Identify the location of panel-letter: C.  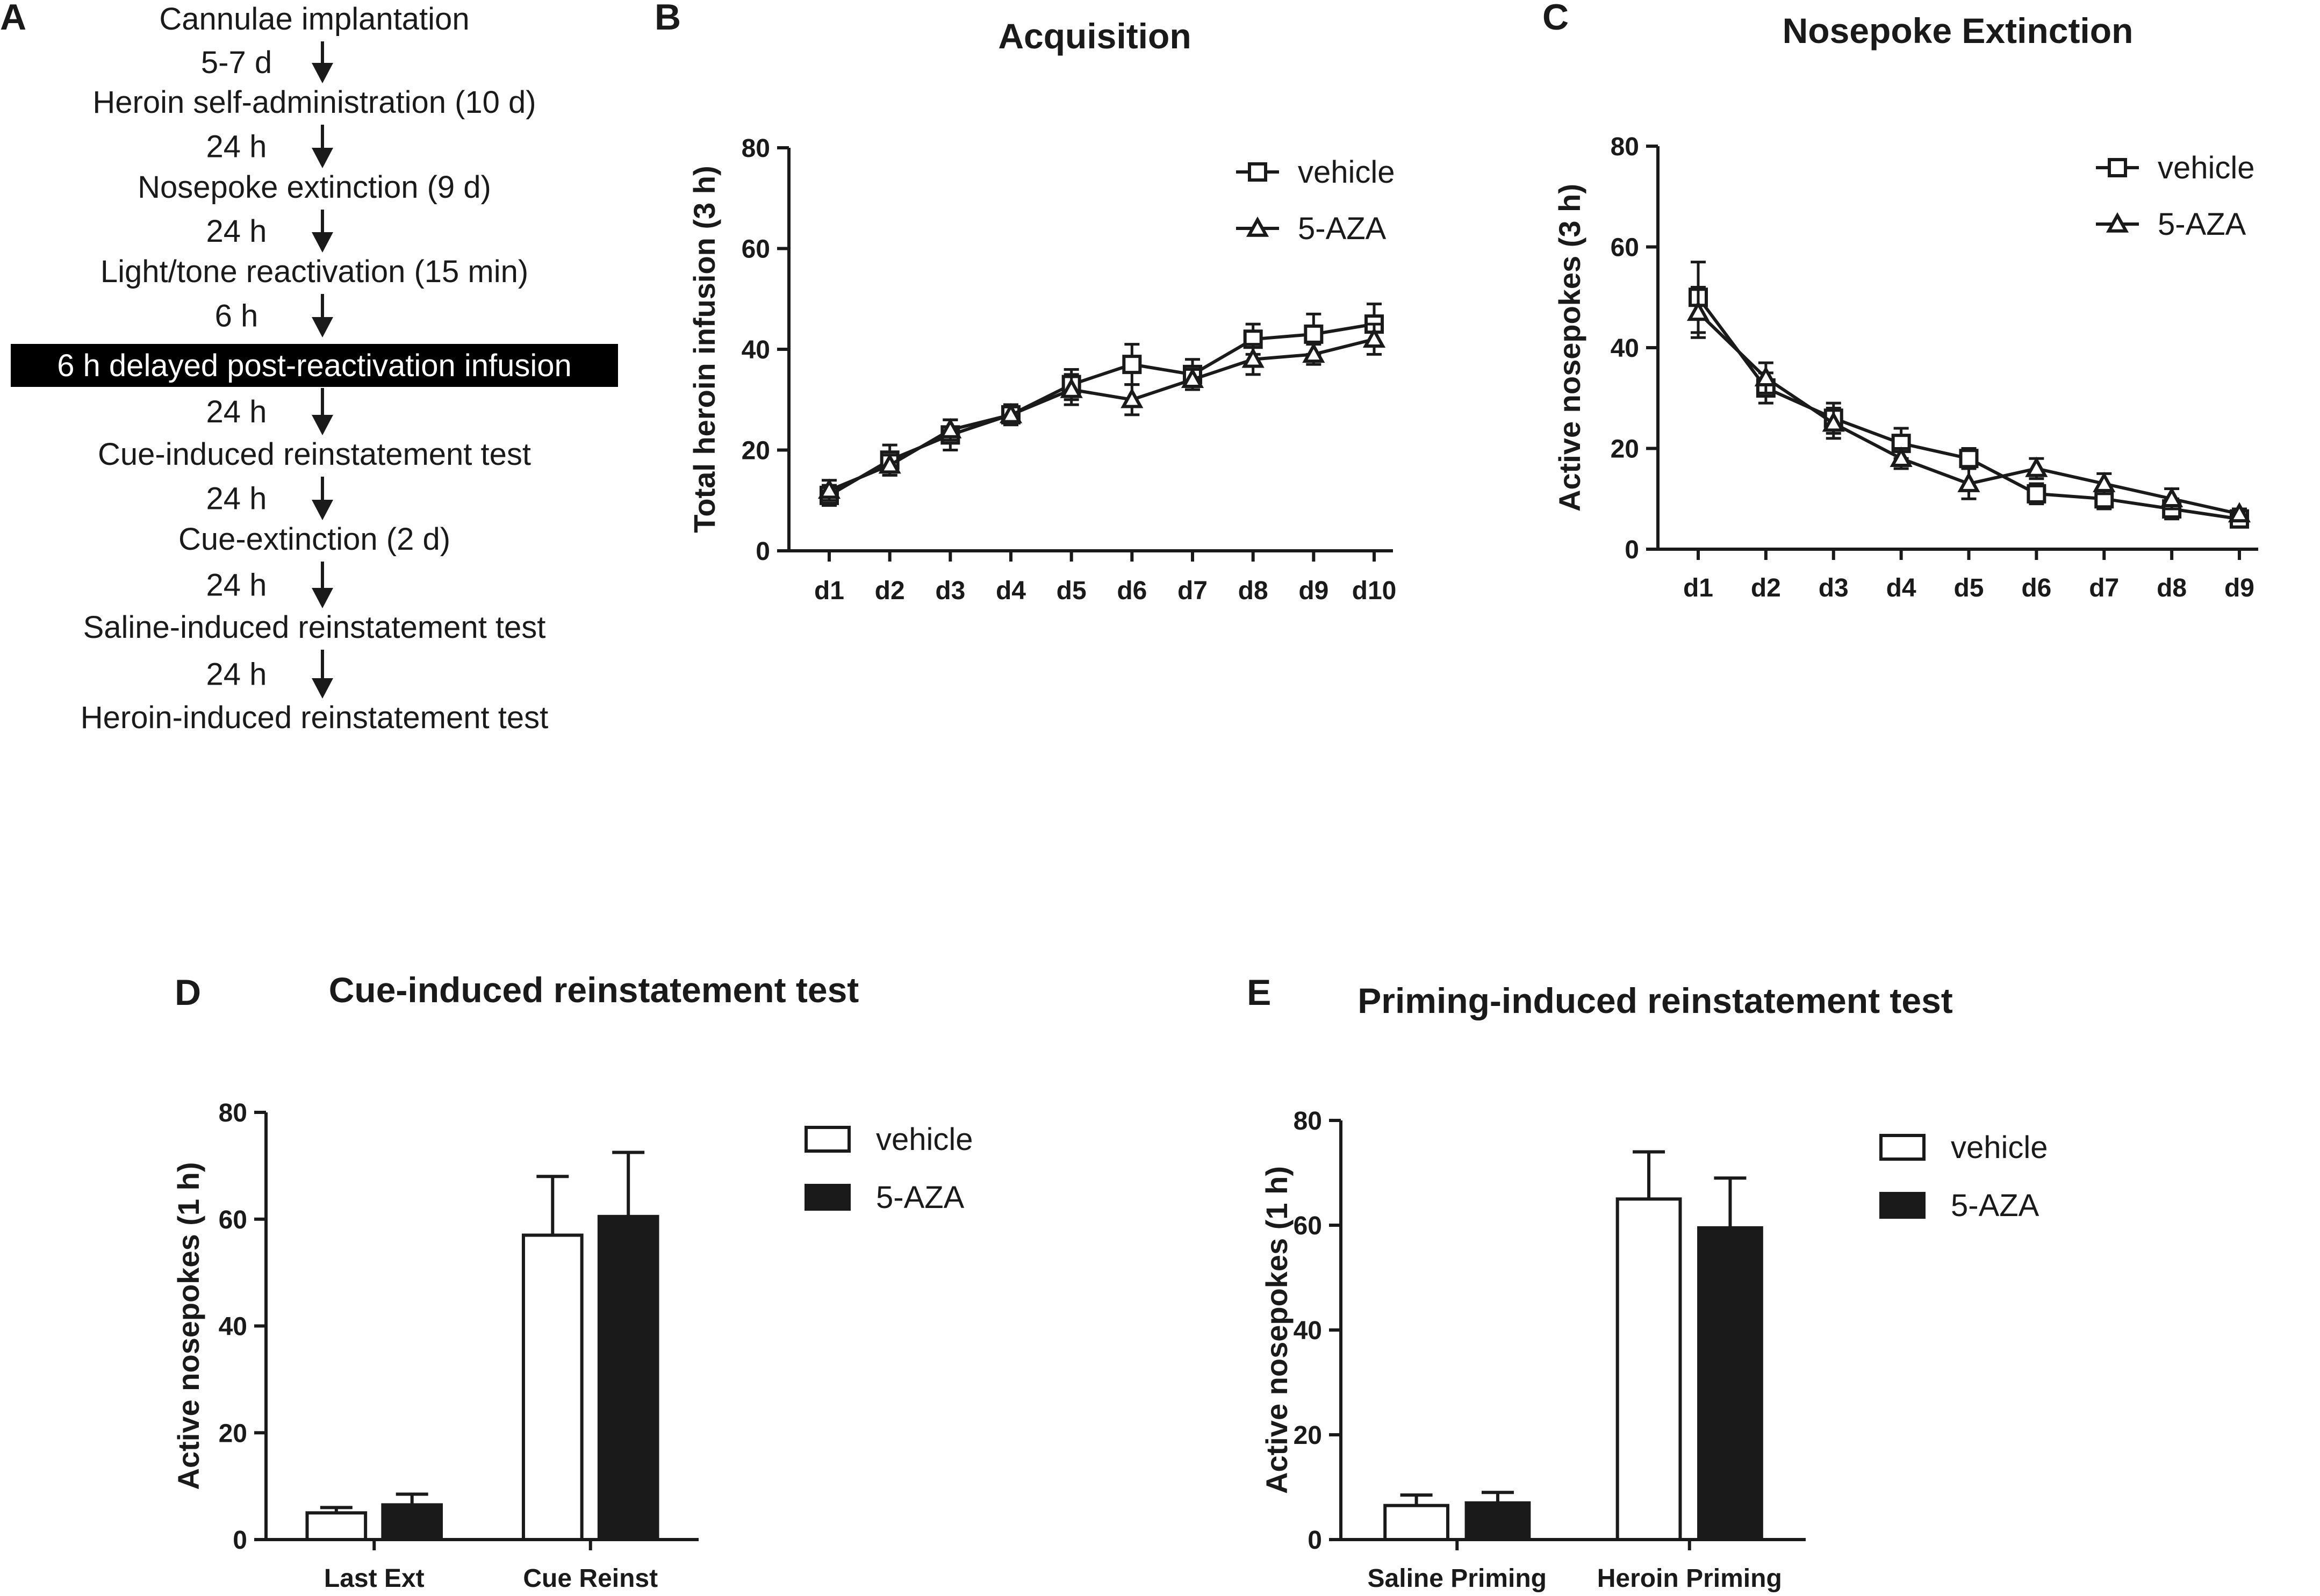
(1555, 19).